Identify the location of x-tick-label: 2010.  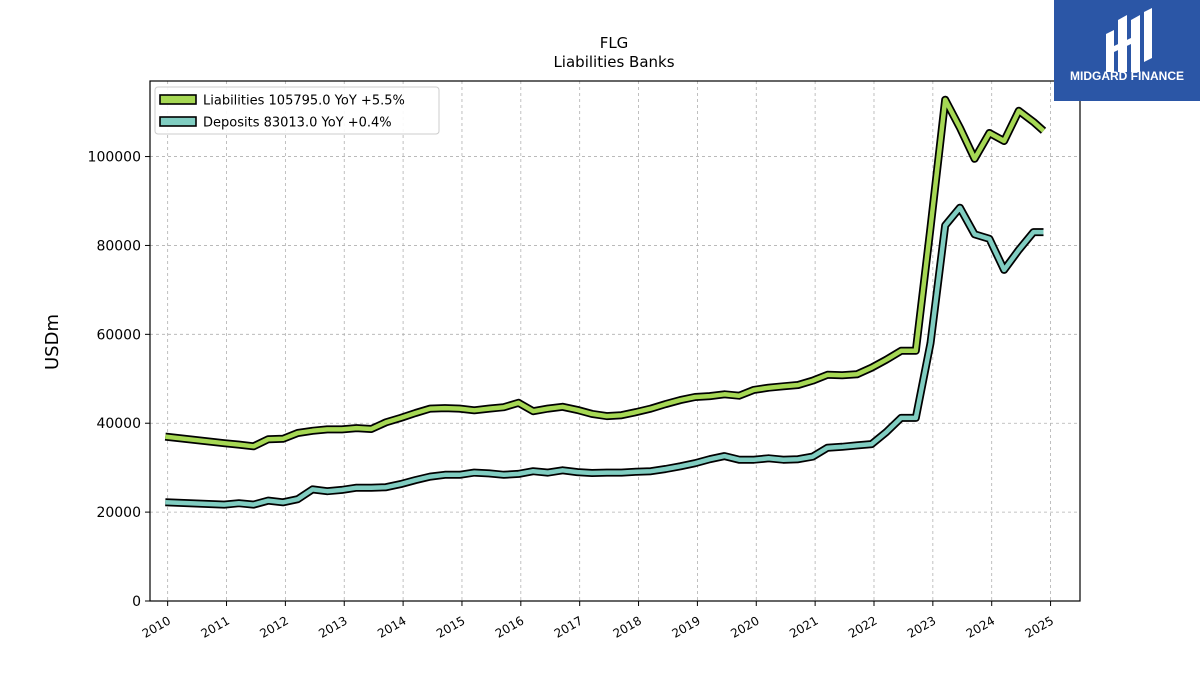
(156, 626).